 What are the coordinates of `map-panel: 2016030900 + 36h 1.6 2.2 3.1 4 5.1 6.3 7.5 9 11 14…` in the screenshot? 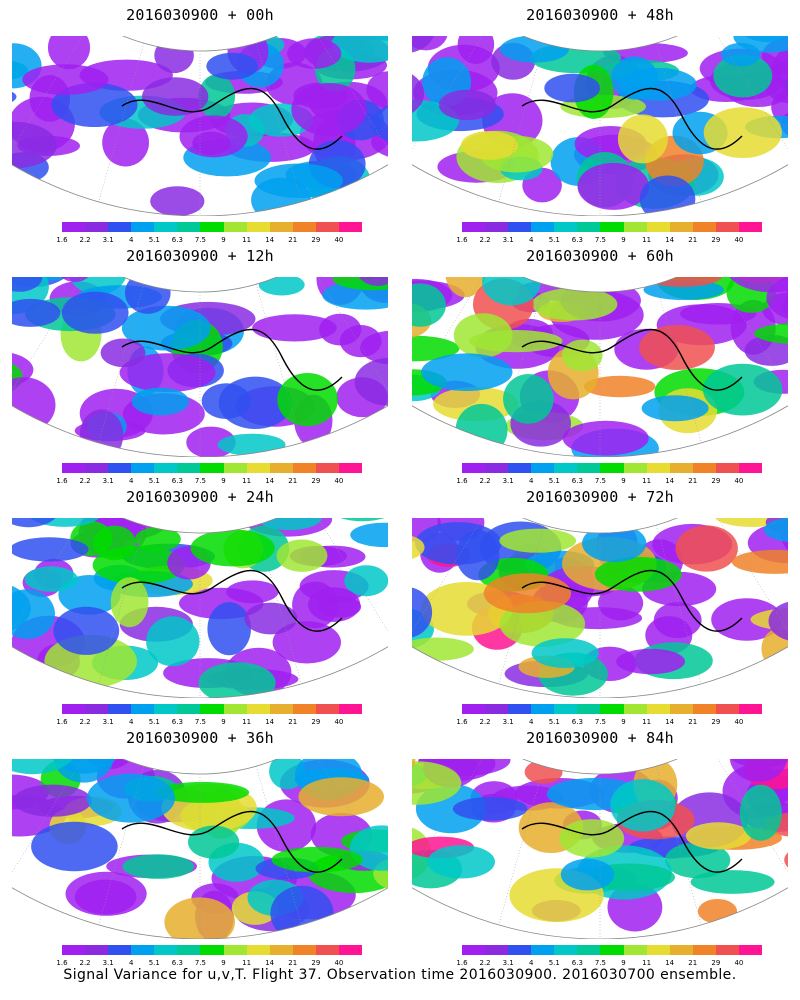 It's located at (200, 845).